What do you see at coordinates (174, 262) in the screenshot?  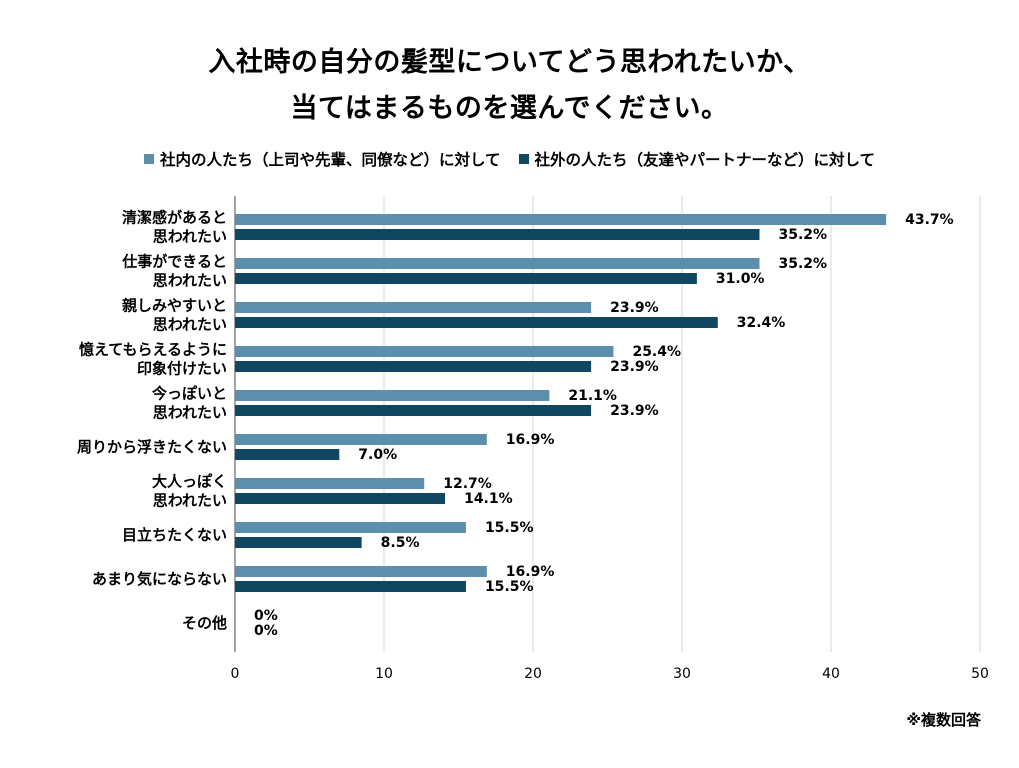 I see `category-label: 仕事ができると` at bounding box center [174, 262].